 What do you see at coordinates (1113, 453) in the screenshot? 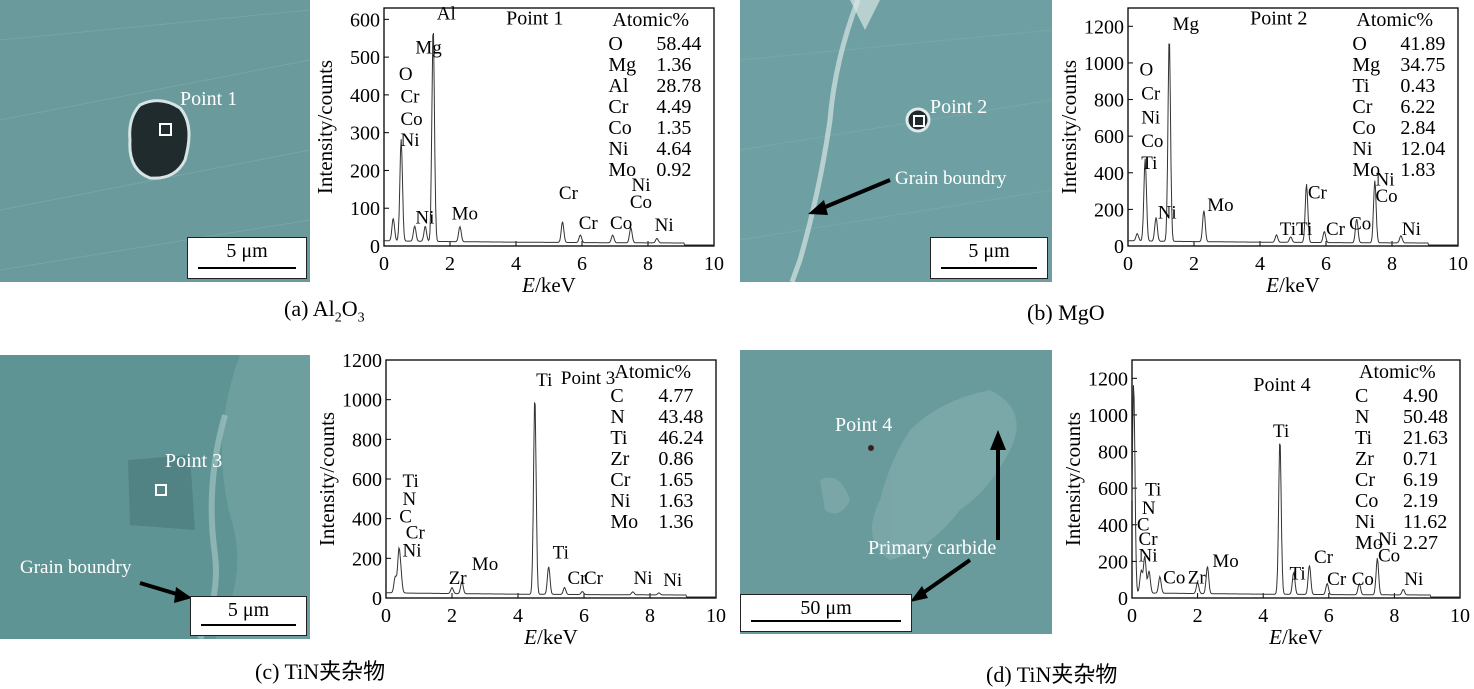
I see `y-tick-label: 800` at bounding box center [1113, 453].